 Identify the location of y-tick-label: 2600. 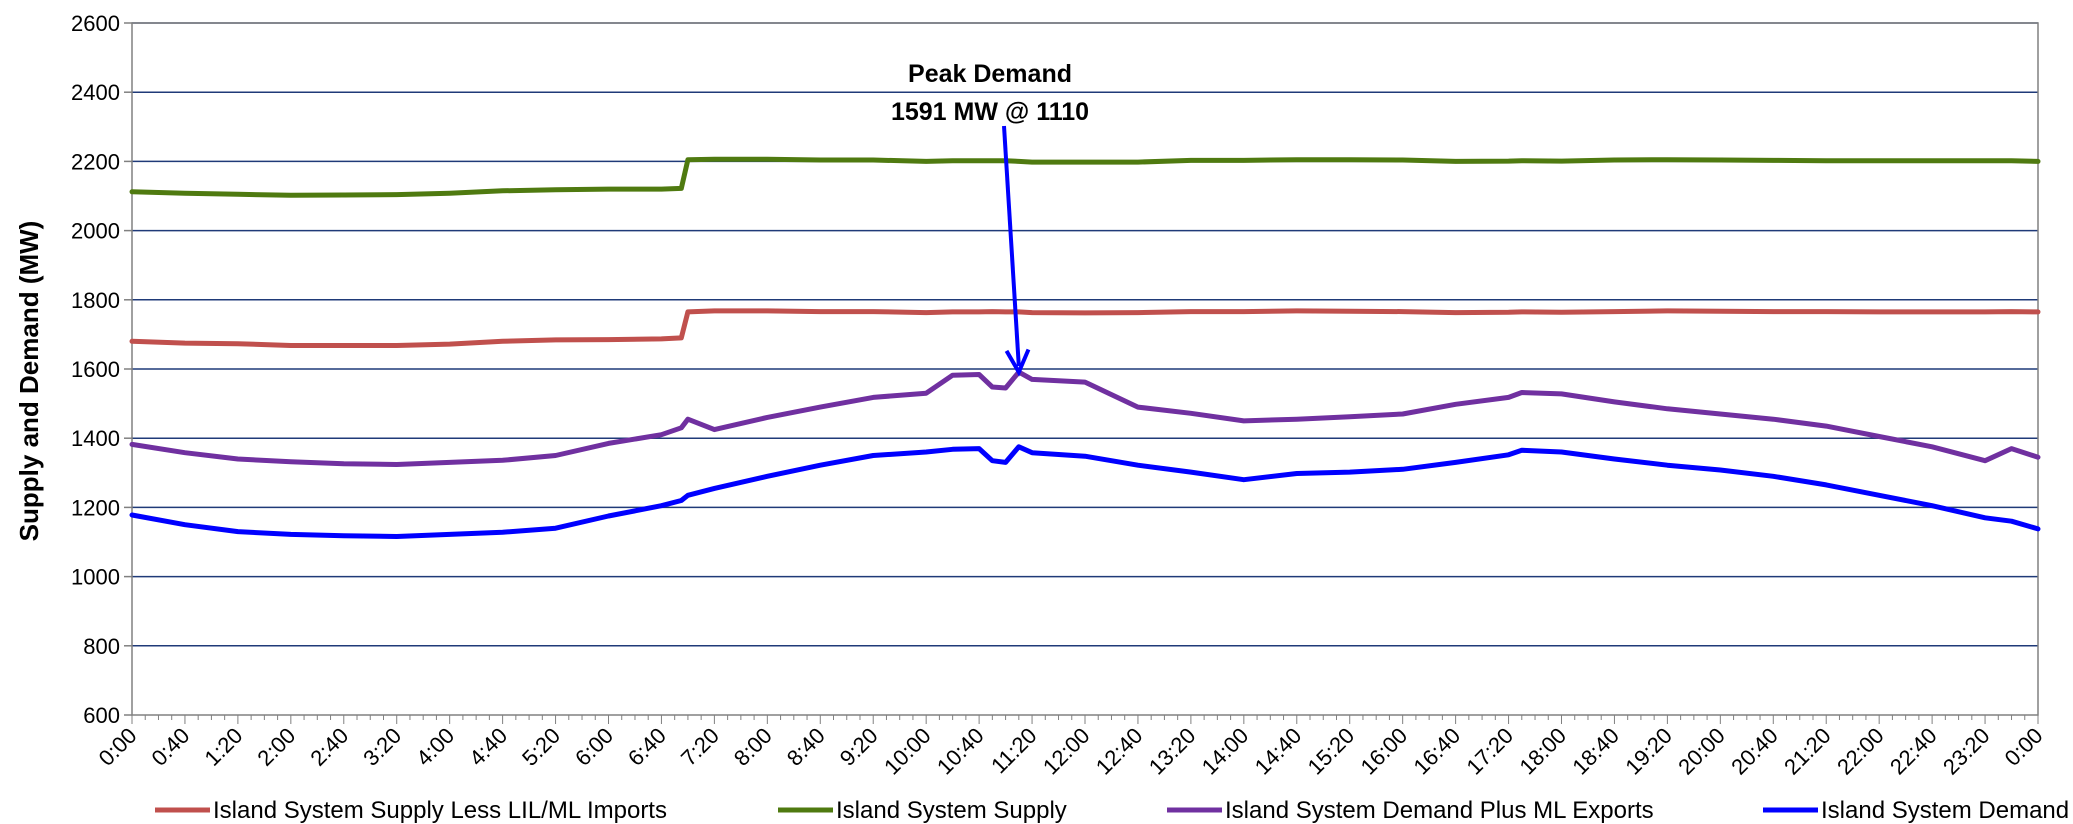
(95, 23).